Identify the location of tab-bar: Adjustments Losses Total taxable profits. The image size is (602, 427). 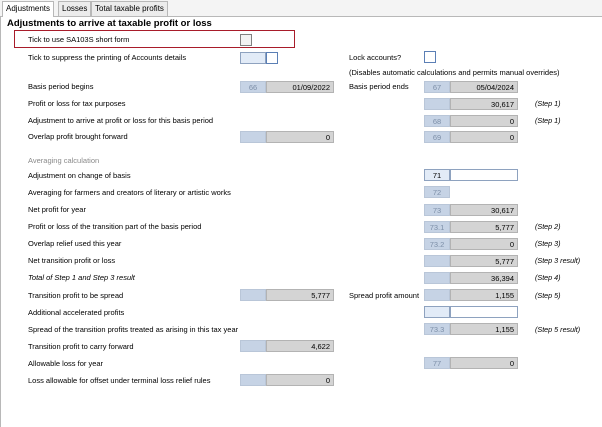
(301, 8).